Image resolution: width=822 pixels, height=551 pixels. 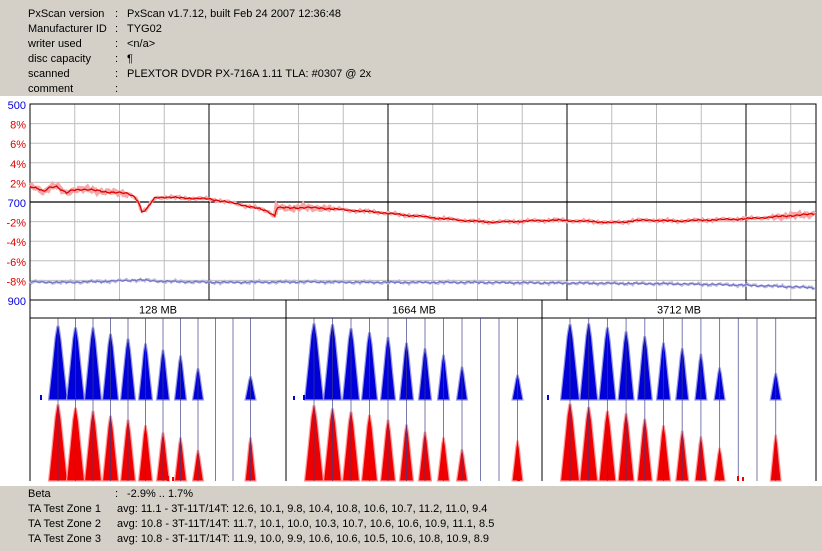 What do you see at coordinates (425, 29) in the screenshot?
I see `info-row-manufacturer: Manufacturer ID: TYG02` at bounding box center [425, 29].